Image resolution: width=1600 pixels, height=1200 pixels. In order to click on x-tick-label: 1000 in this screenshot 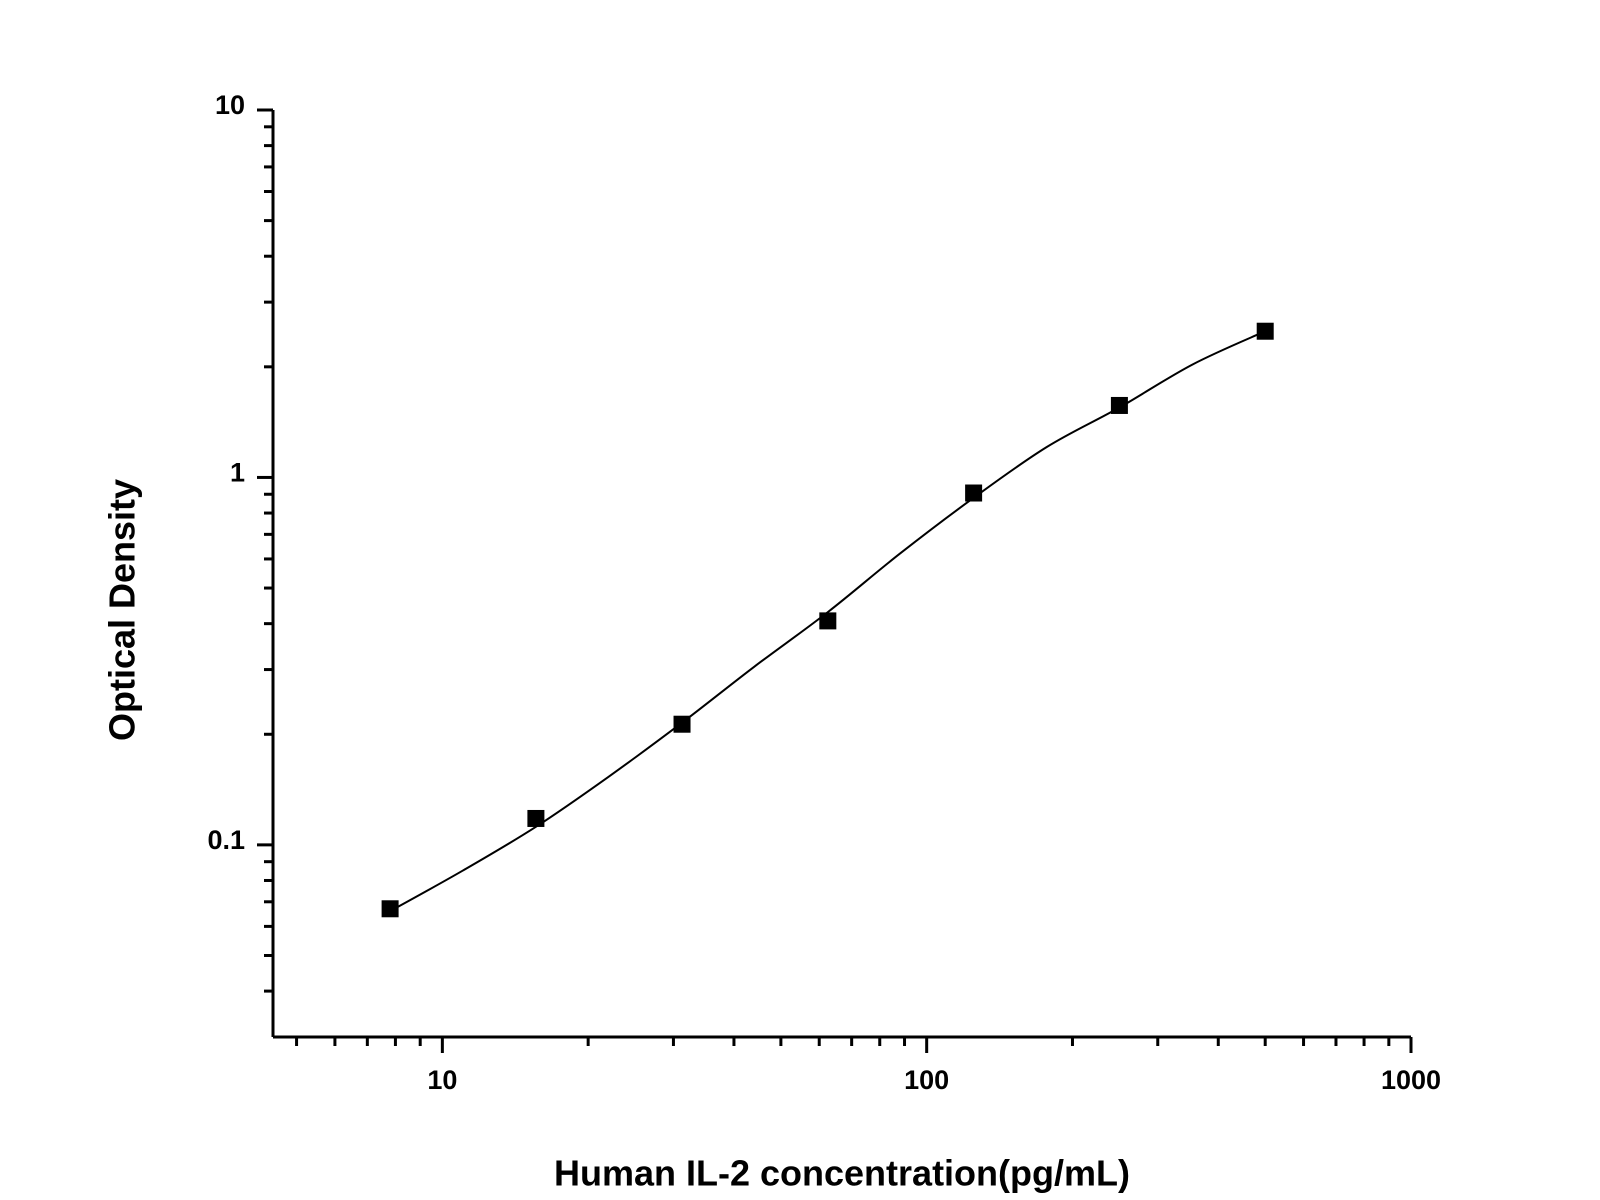, I will do `click(1411, 1080)`.